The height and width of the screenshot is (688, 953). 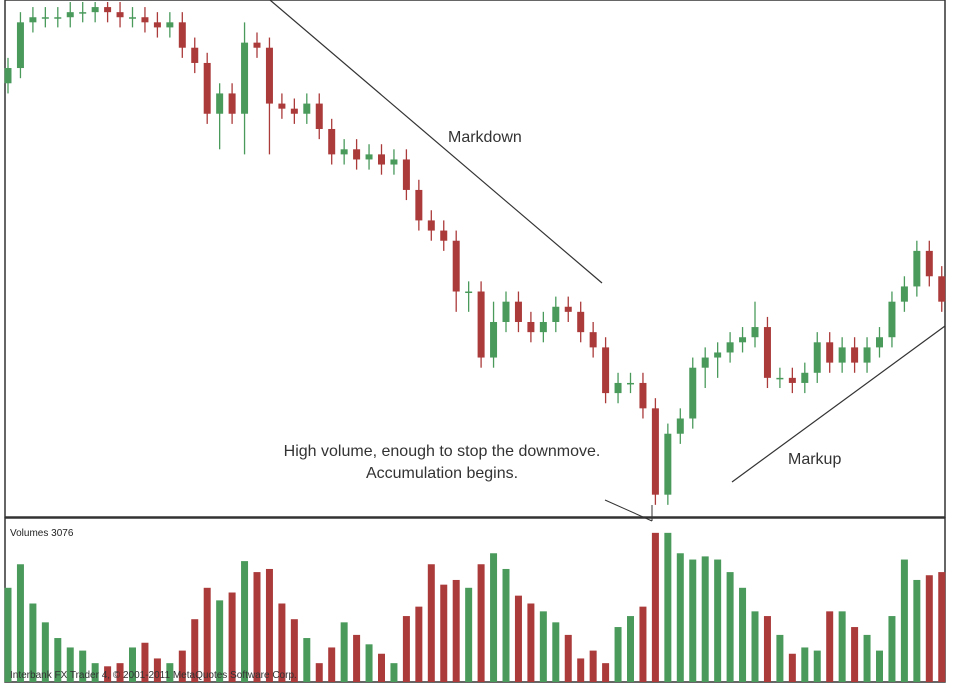 What do you see at coordinates (485, 137) in the screenshot?
I see `markdown-label: Markdown` at bounding box center [485, 137].